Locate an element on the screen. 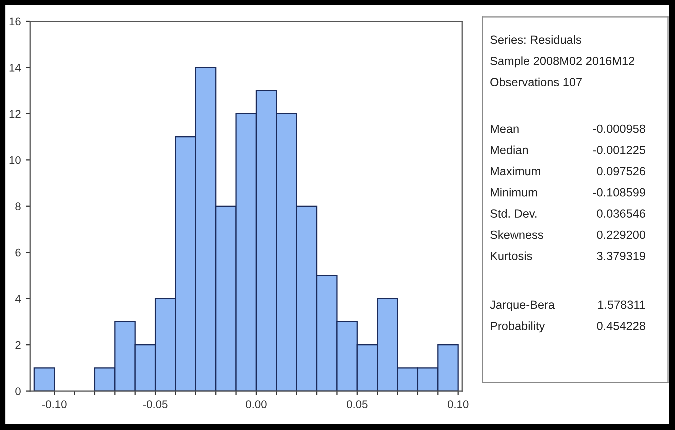 This screenshot has width=675, height=430. text: Series: Residuals is located at coordinates (536, 39).